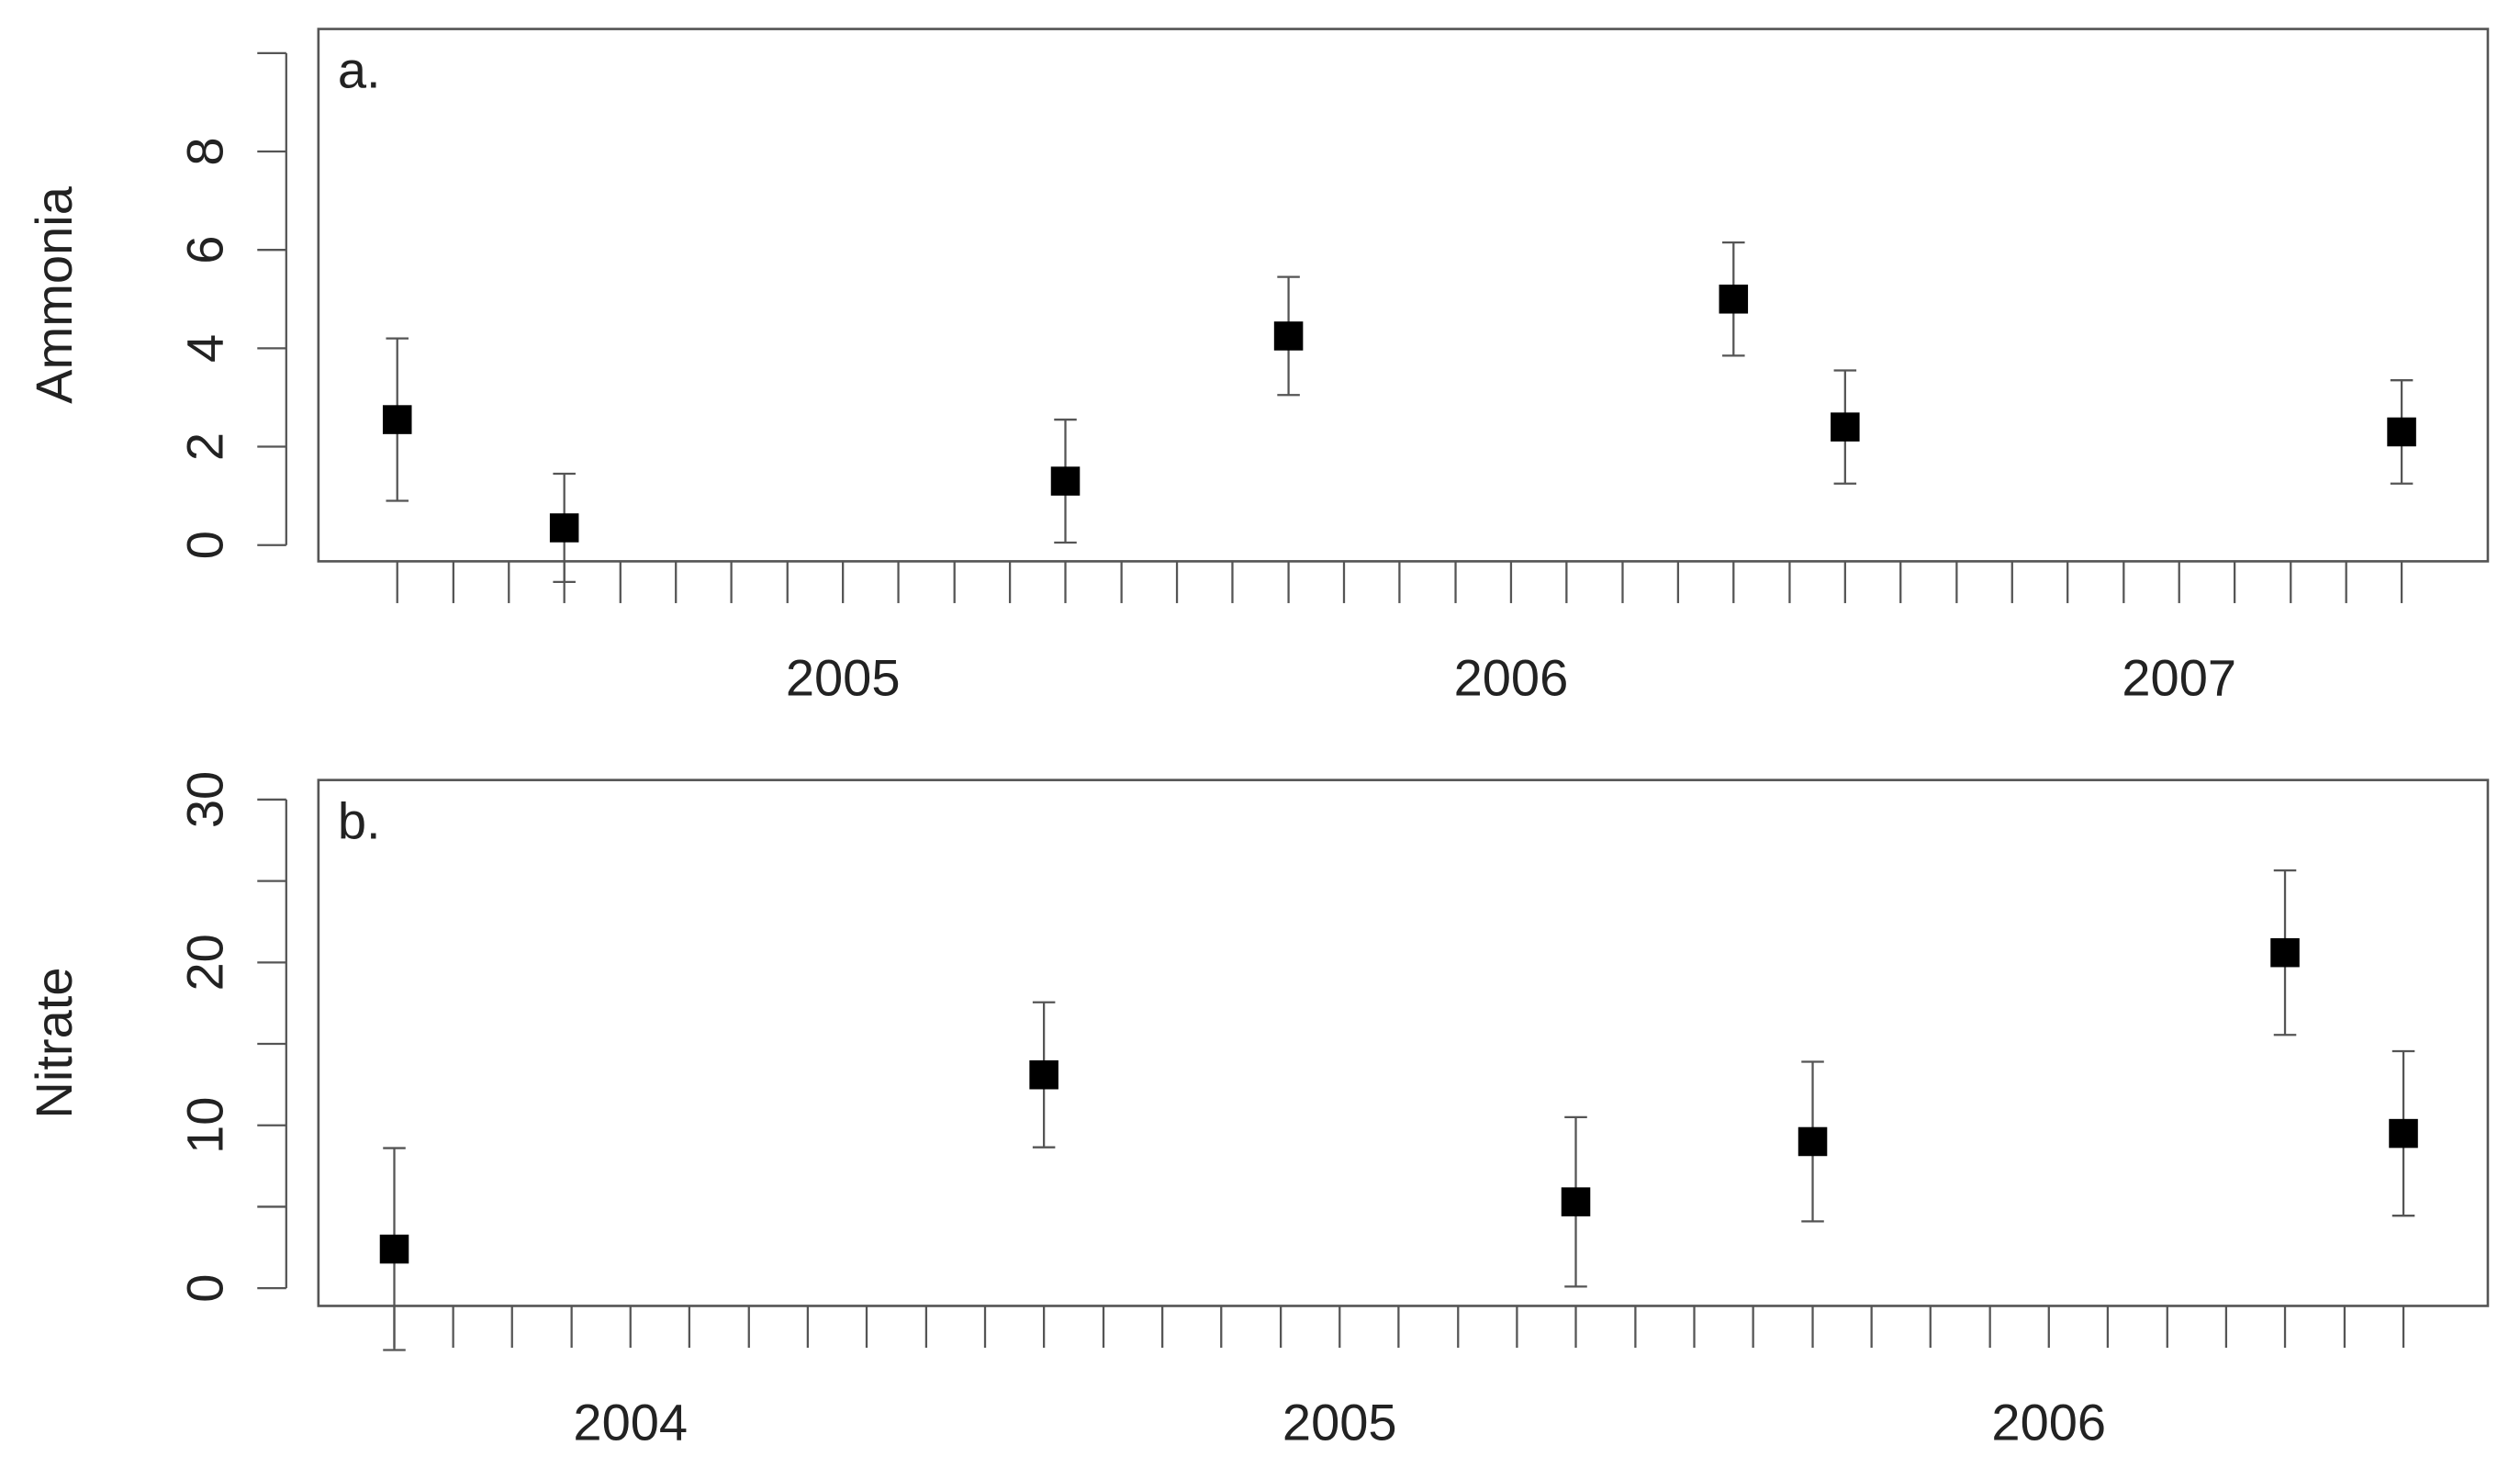 This screenshot has width=2520, height=1479. What do you see at coordinates (205, 962) in the screenshot?
I see `y-tick-label: 20` at bounding box center [205, 962].